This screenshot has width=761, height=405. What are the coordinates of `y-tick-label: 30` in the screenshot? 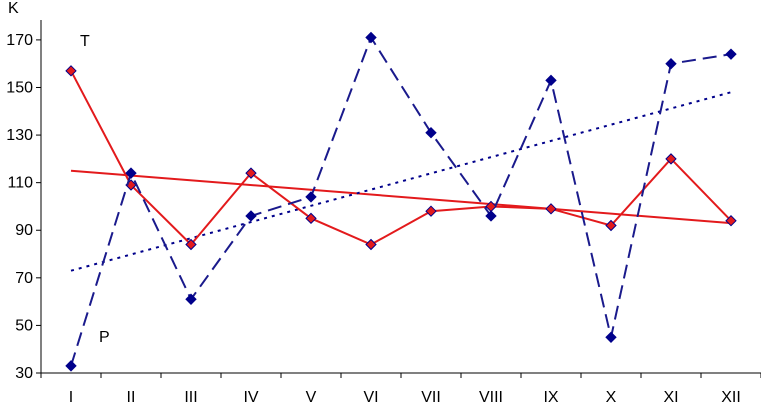 It's located at (24, 373).